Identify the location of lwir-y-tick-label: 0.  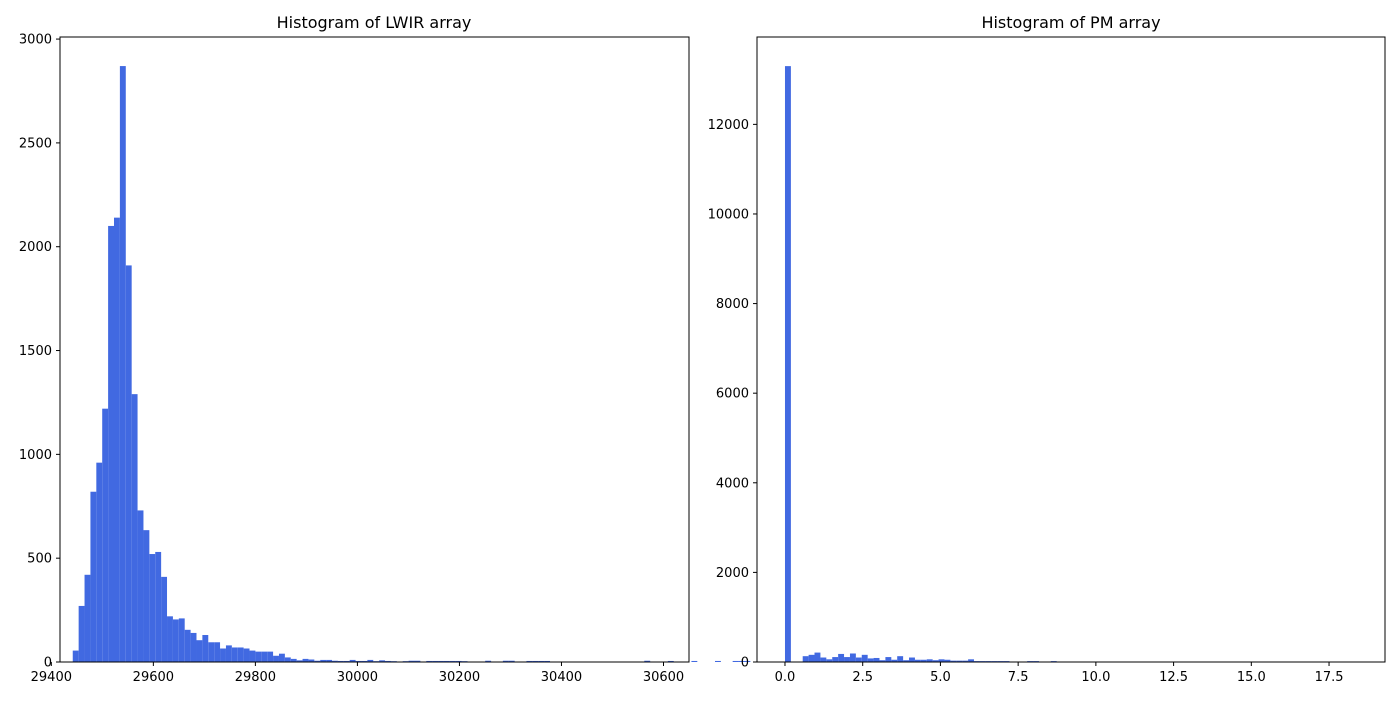
(48, 663).